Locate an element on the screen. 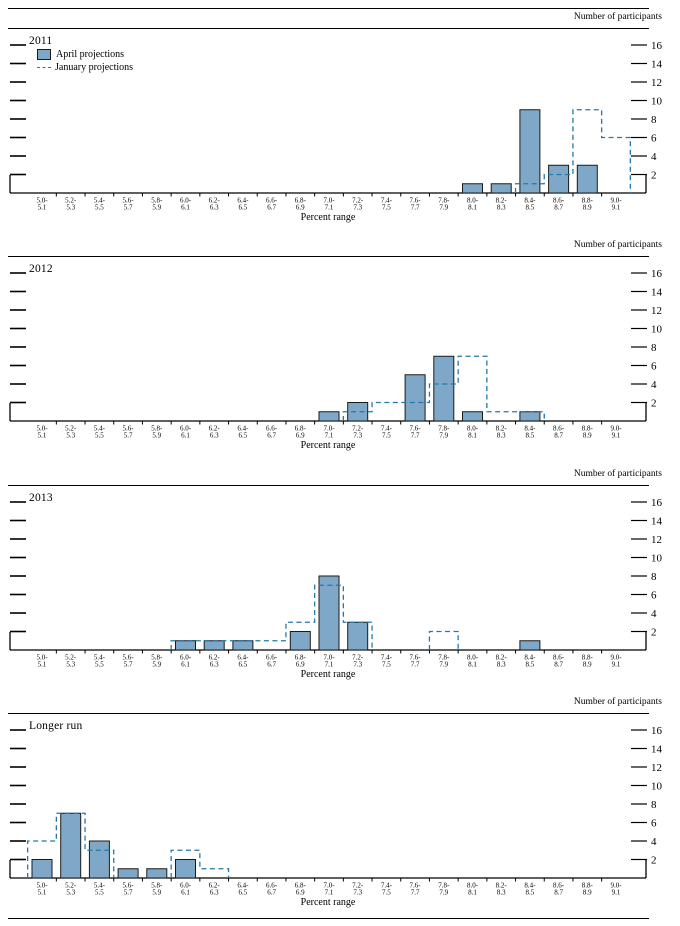 This screenshot has width=680, height=926. bin-label: 5.2-5.3 is located at coordinates (71, 889).